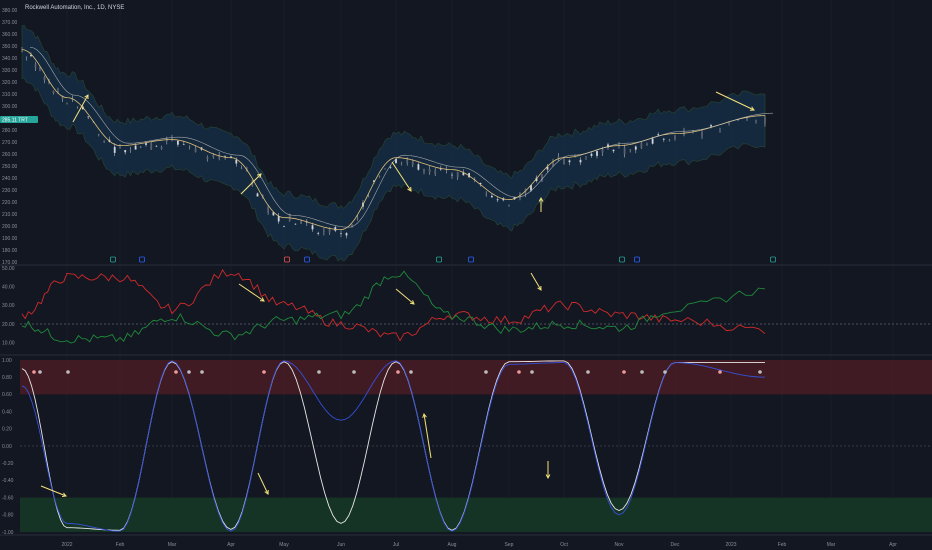 Image resolution: width=932 pixels, height=550 pixels. I want to click on y-tick-label: 1.00, so click(7, 361).